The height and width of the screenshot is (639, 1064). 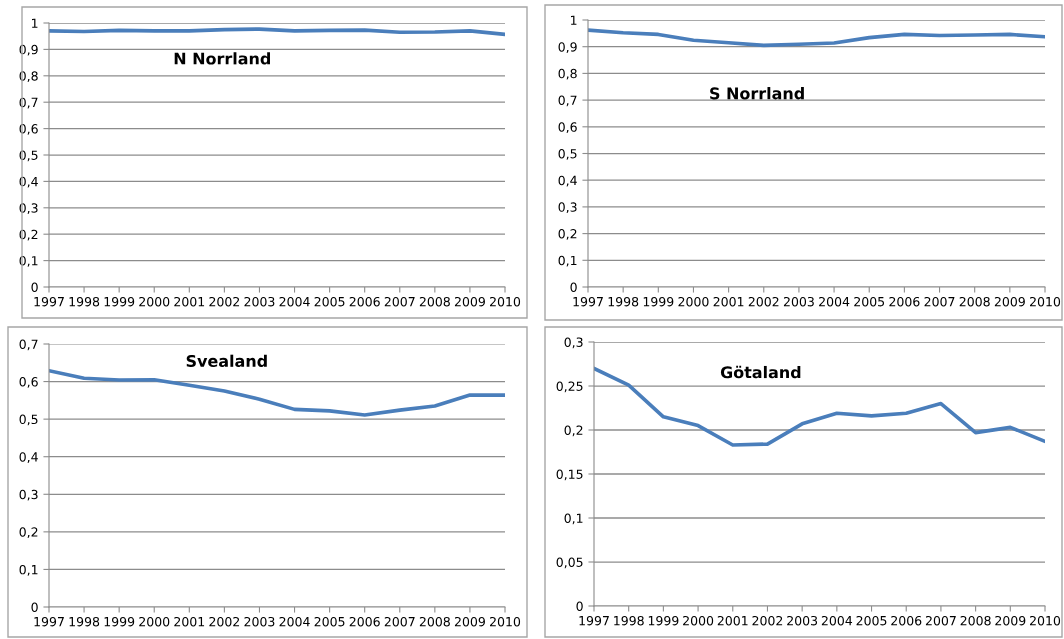 I want to click on y-tick-label: 0,05, so click(x=569, y=563).